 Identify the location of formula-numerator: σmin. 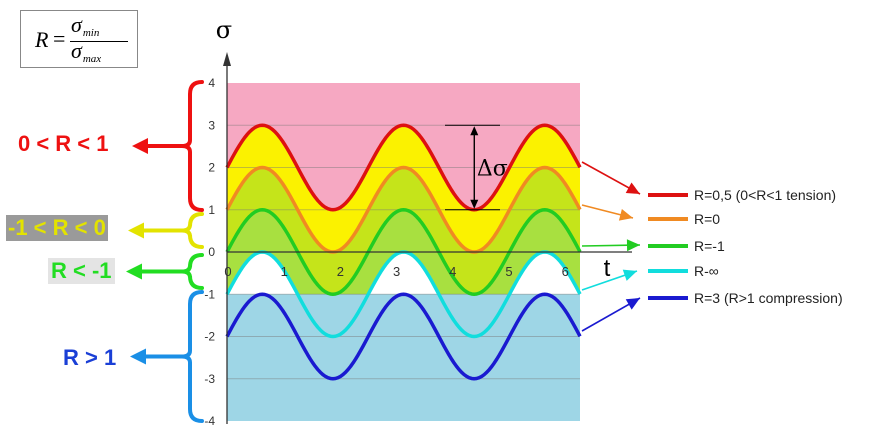
(85, 25).